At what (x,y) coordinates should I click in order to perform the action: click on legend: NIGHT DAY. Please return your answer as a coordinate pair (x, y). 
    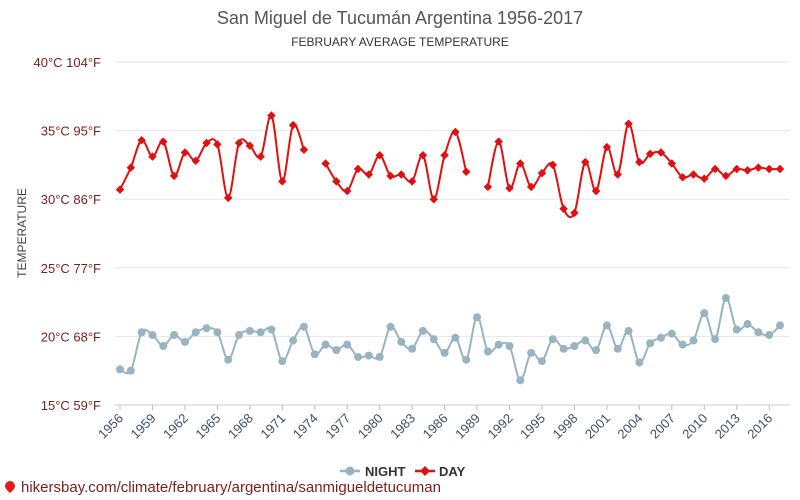
    Looking at the image, I should click on (403, 471).